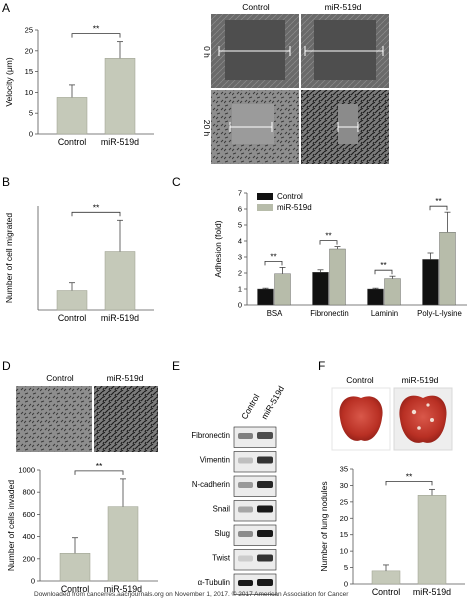  I want to click on x-category-label: Poly-L-lysine, so click(439, 313).